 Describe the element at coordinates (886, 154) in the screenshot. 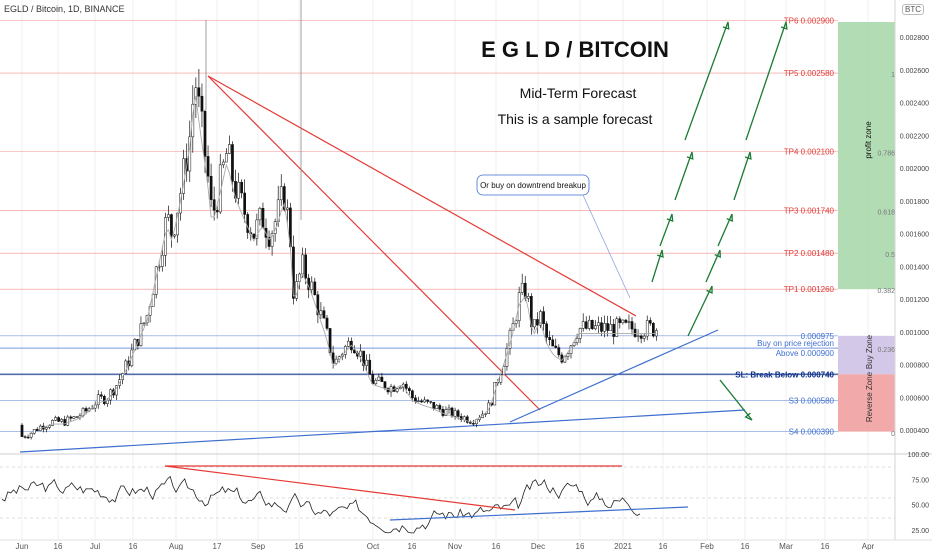

I see `fib-label: 0.786` at that location.